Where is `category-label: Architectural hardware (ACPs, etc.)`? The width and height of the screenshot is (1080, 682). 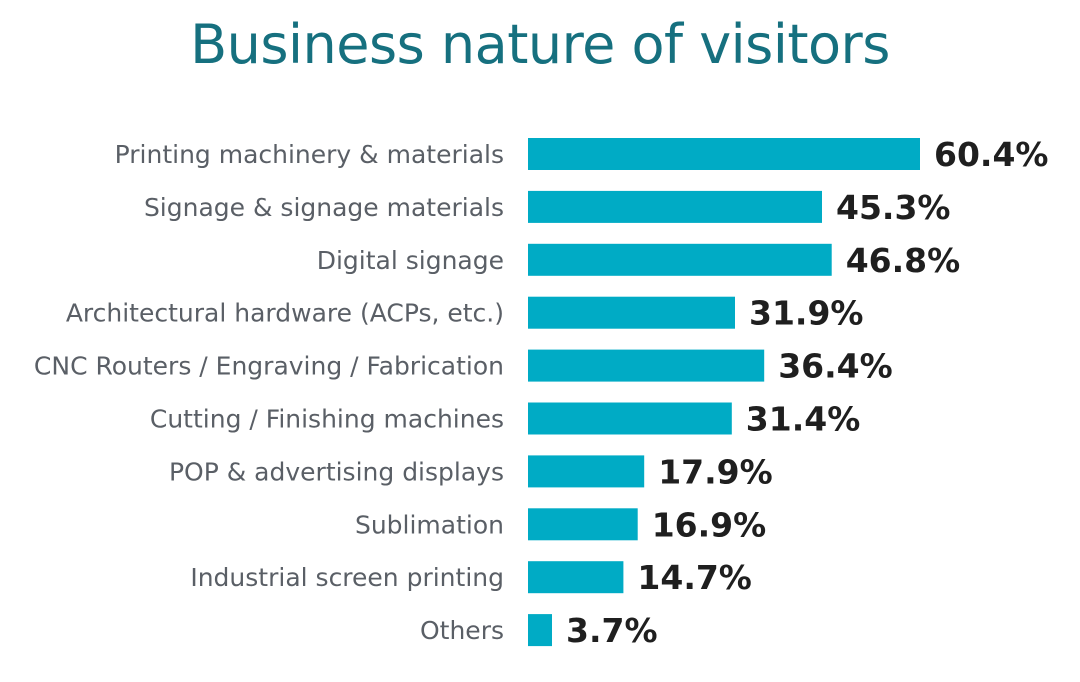 category-label: Architectural hardware (ACPs, etc.) is located at coordinates (285, 313).